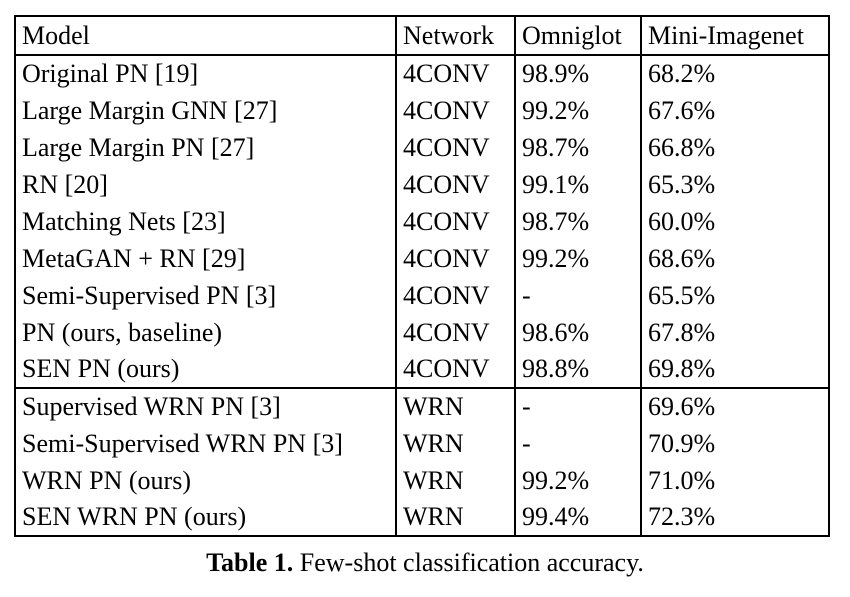 This screenshot has height=597, width=850. I want to click on cell-model: Semi-Supervised PN [3], so click(205, 295).